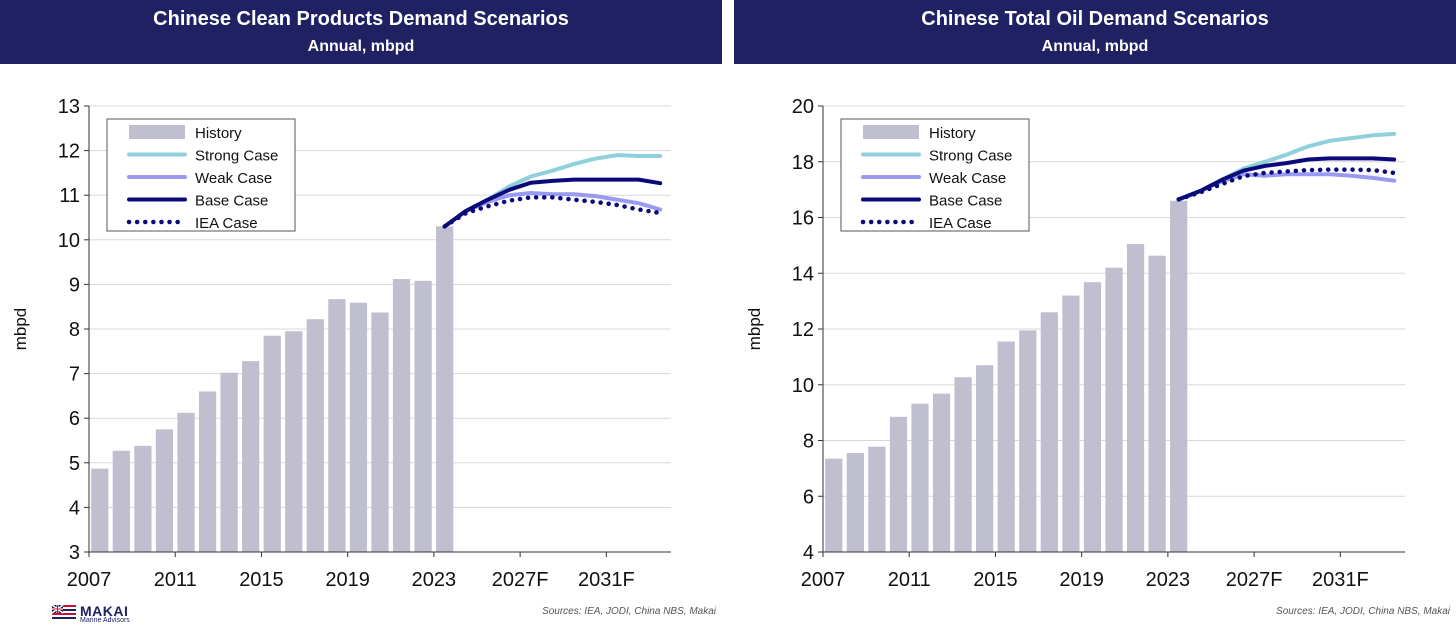  What do you see at coordinates (74, 375) in the screenshot?
I see `y-tick-label: 7` at bounding box center [74, 375].